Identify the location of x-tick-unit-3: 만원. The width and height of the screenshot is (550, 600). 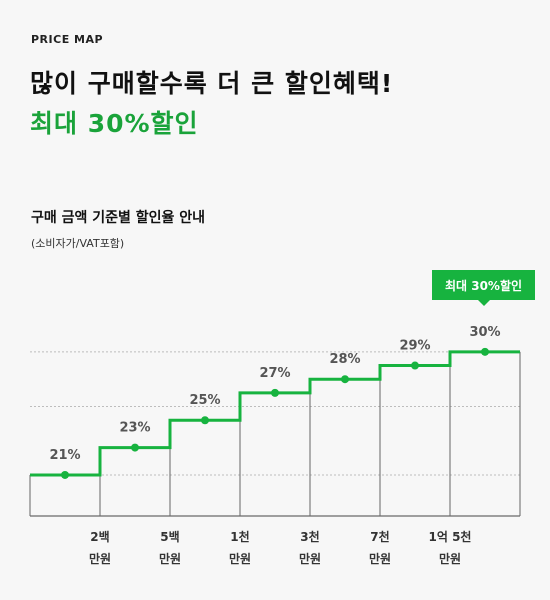
(310, 558).